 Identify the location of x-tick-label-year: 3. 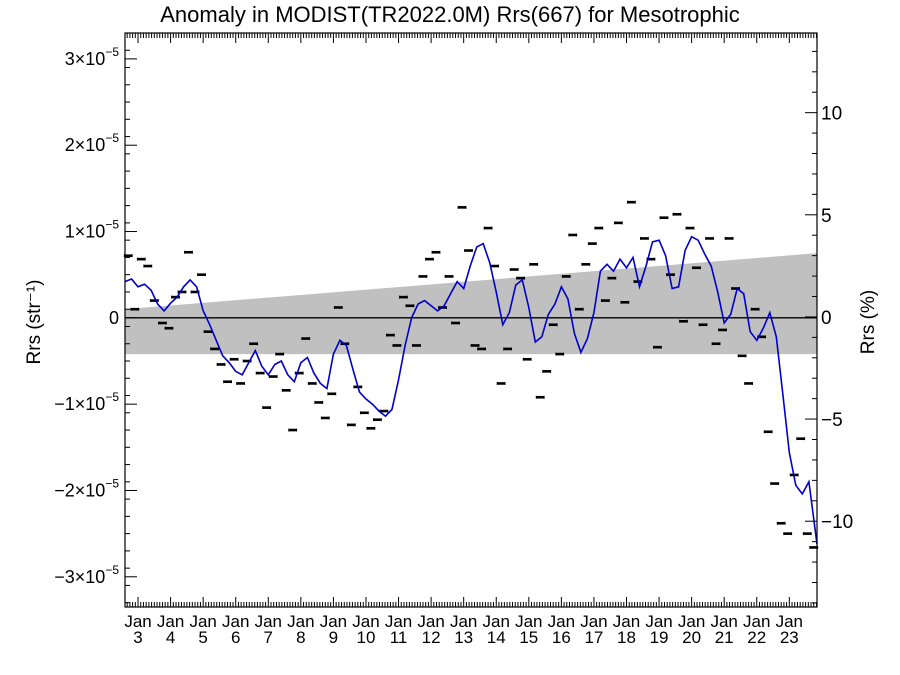
(137, 637).